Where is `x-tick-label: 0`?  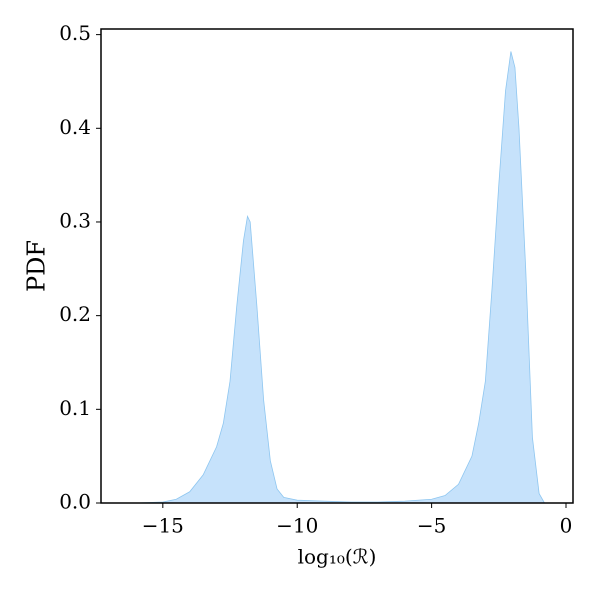 x-tick-label: 0 is located at coordinates (566, 526).